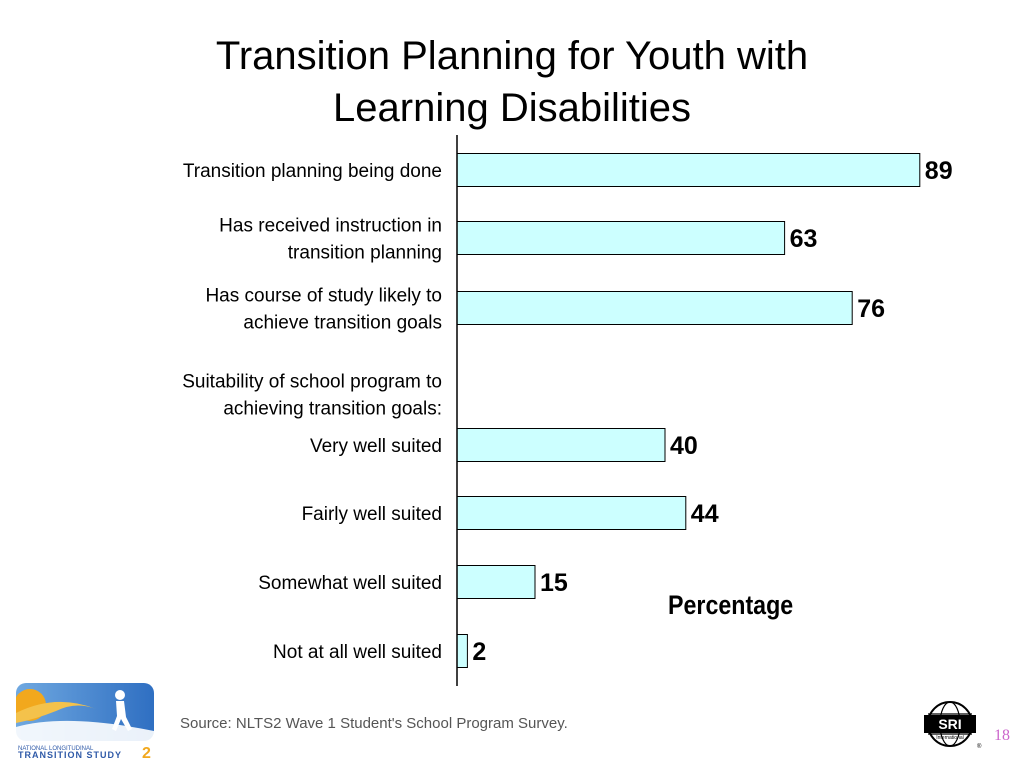 The width and height of the screenshot is (1024, 768). What do you see at coordinates (350, 583) in the screenshot?
I see `category-label-6: Somewhat well suited` at bounding box center [350, 583].